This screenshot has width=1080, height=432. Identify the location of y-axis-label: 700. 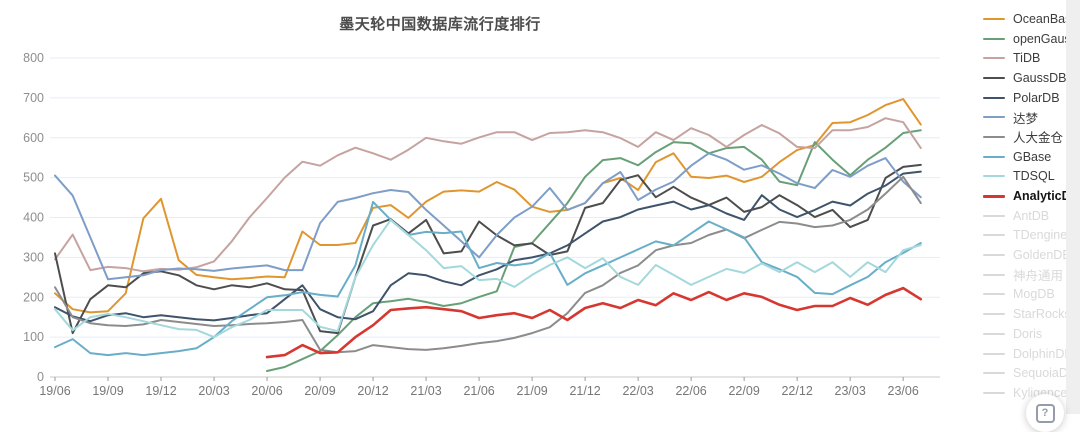
(33, 98).